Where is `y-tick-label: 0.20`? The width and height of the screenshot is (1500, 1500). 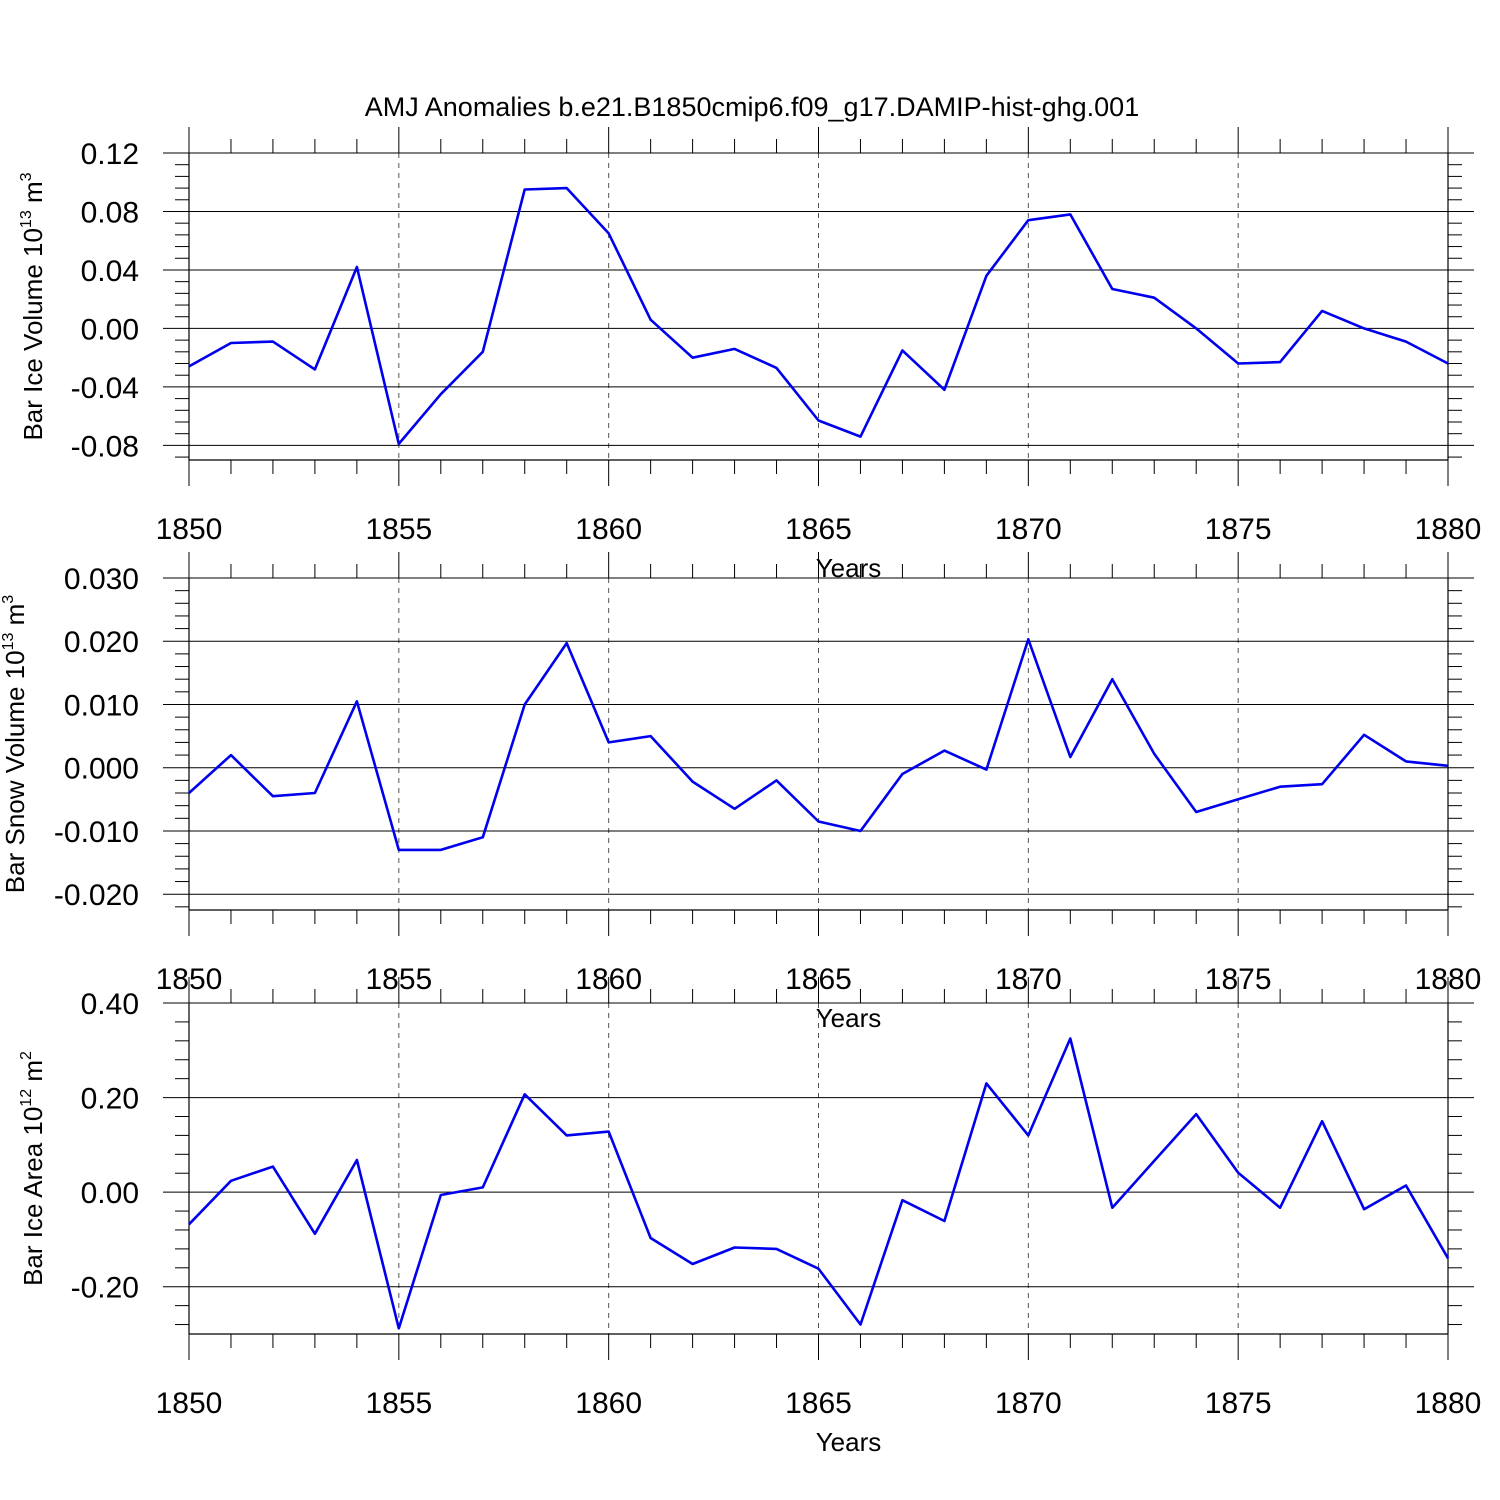 y-tick-label: 0.20 is located at coordinates (110, 1099).